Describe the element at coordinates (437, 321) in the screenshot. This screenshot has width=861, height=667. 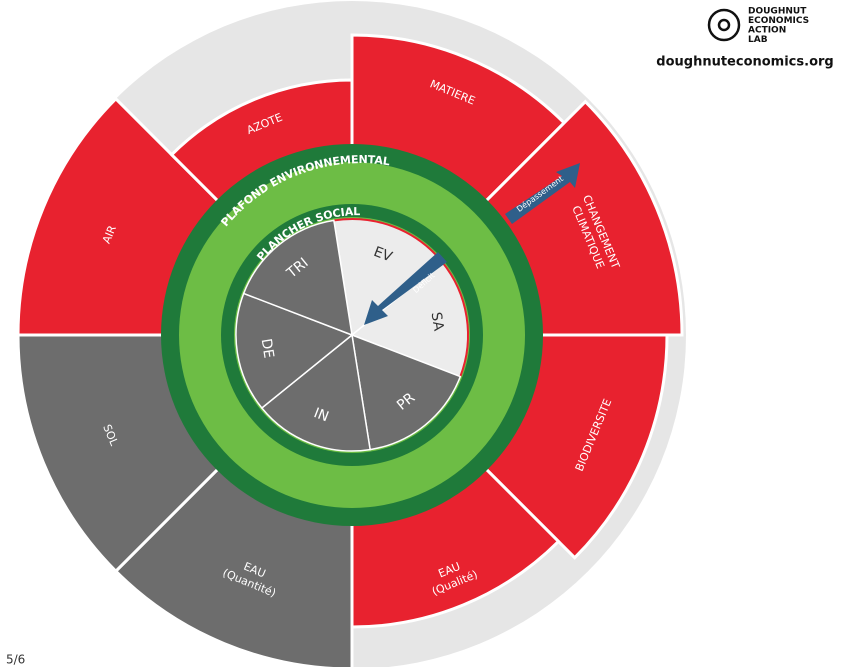
I see `inner-sector-label: SA` at that location.